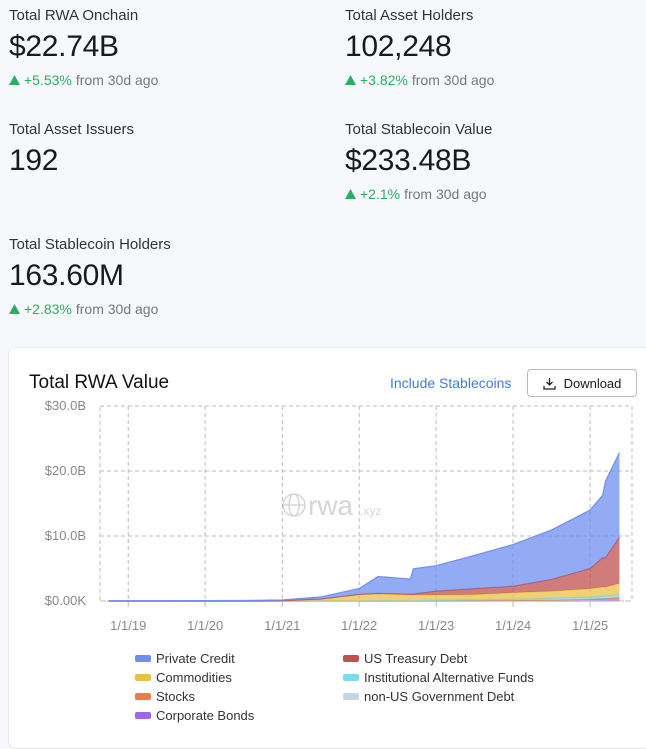  I want to click on legend-label: Stocks, so click(176, 696).